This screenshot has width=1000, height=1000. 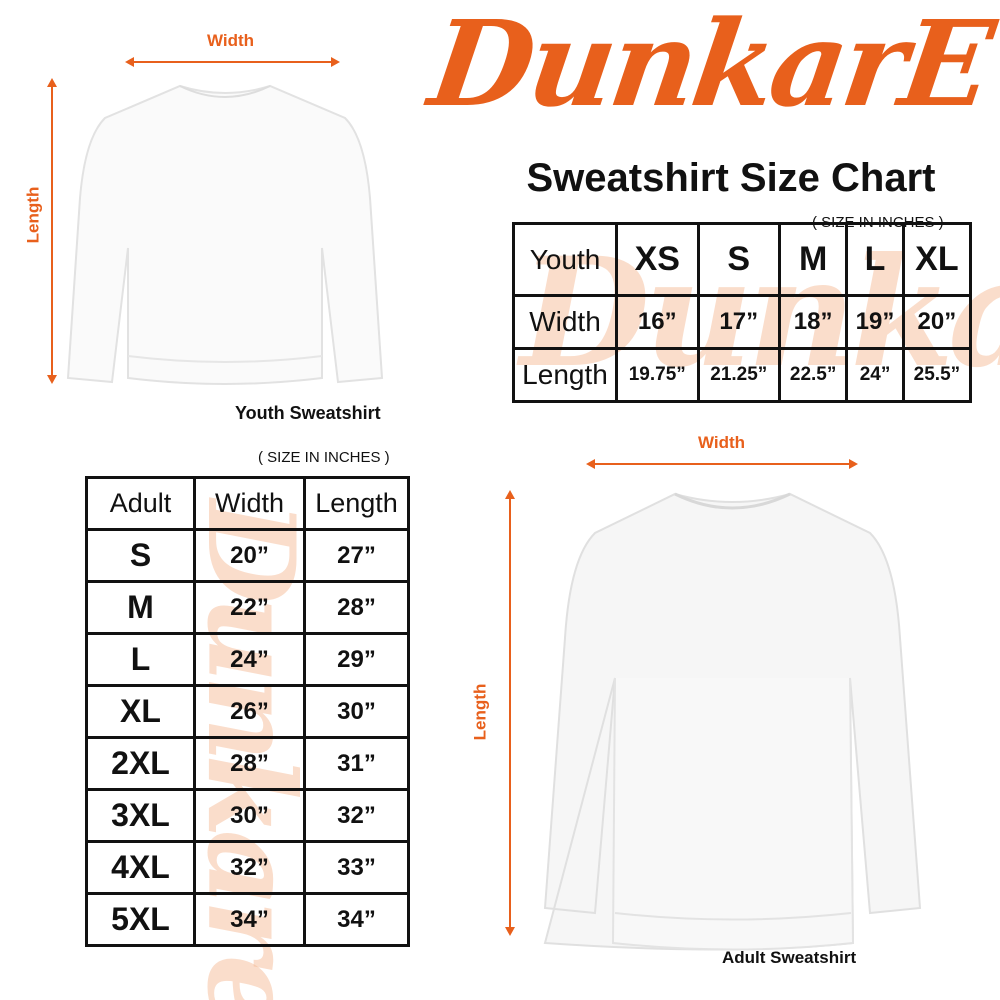 I want to click on row-label: L, so click(x=140, y=659).